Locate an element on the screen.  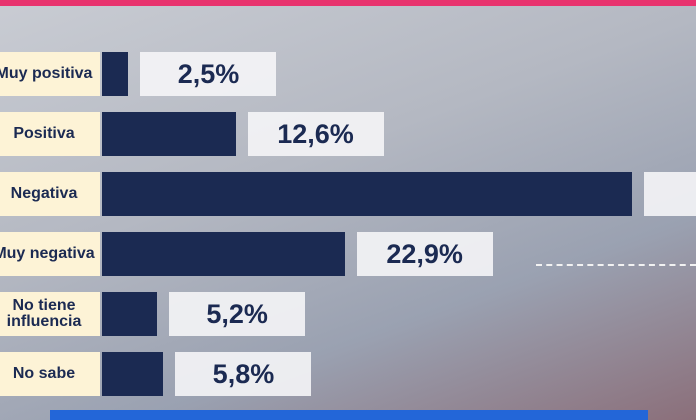
category-label: Muy negativa is located at coordinates (50, 254).